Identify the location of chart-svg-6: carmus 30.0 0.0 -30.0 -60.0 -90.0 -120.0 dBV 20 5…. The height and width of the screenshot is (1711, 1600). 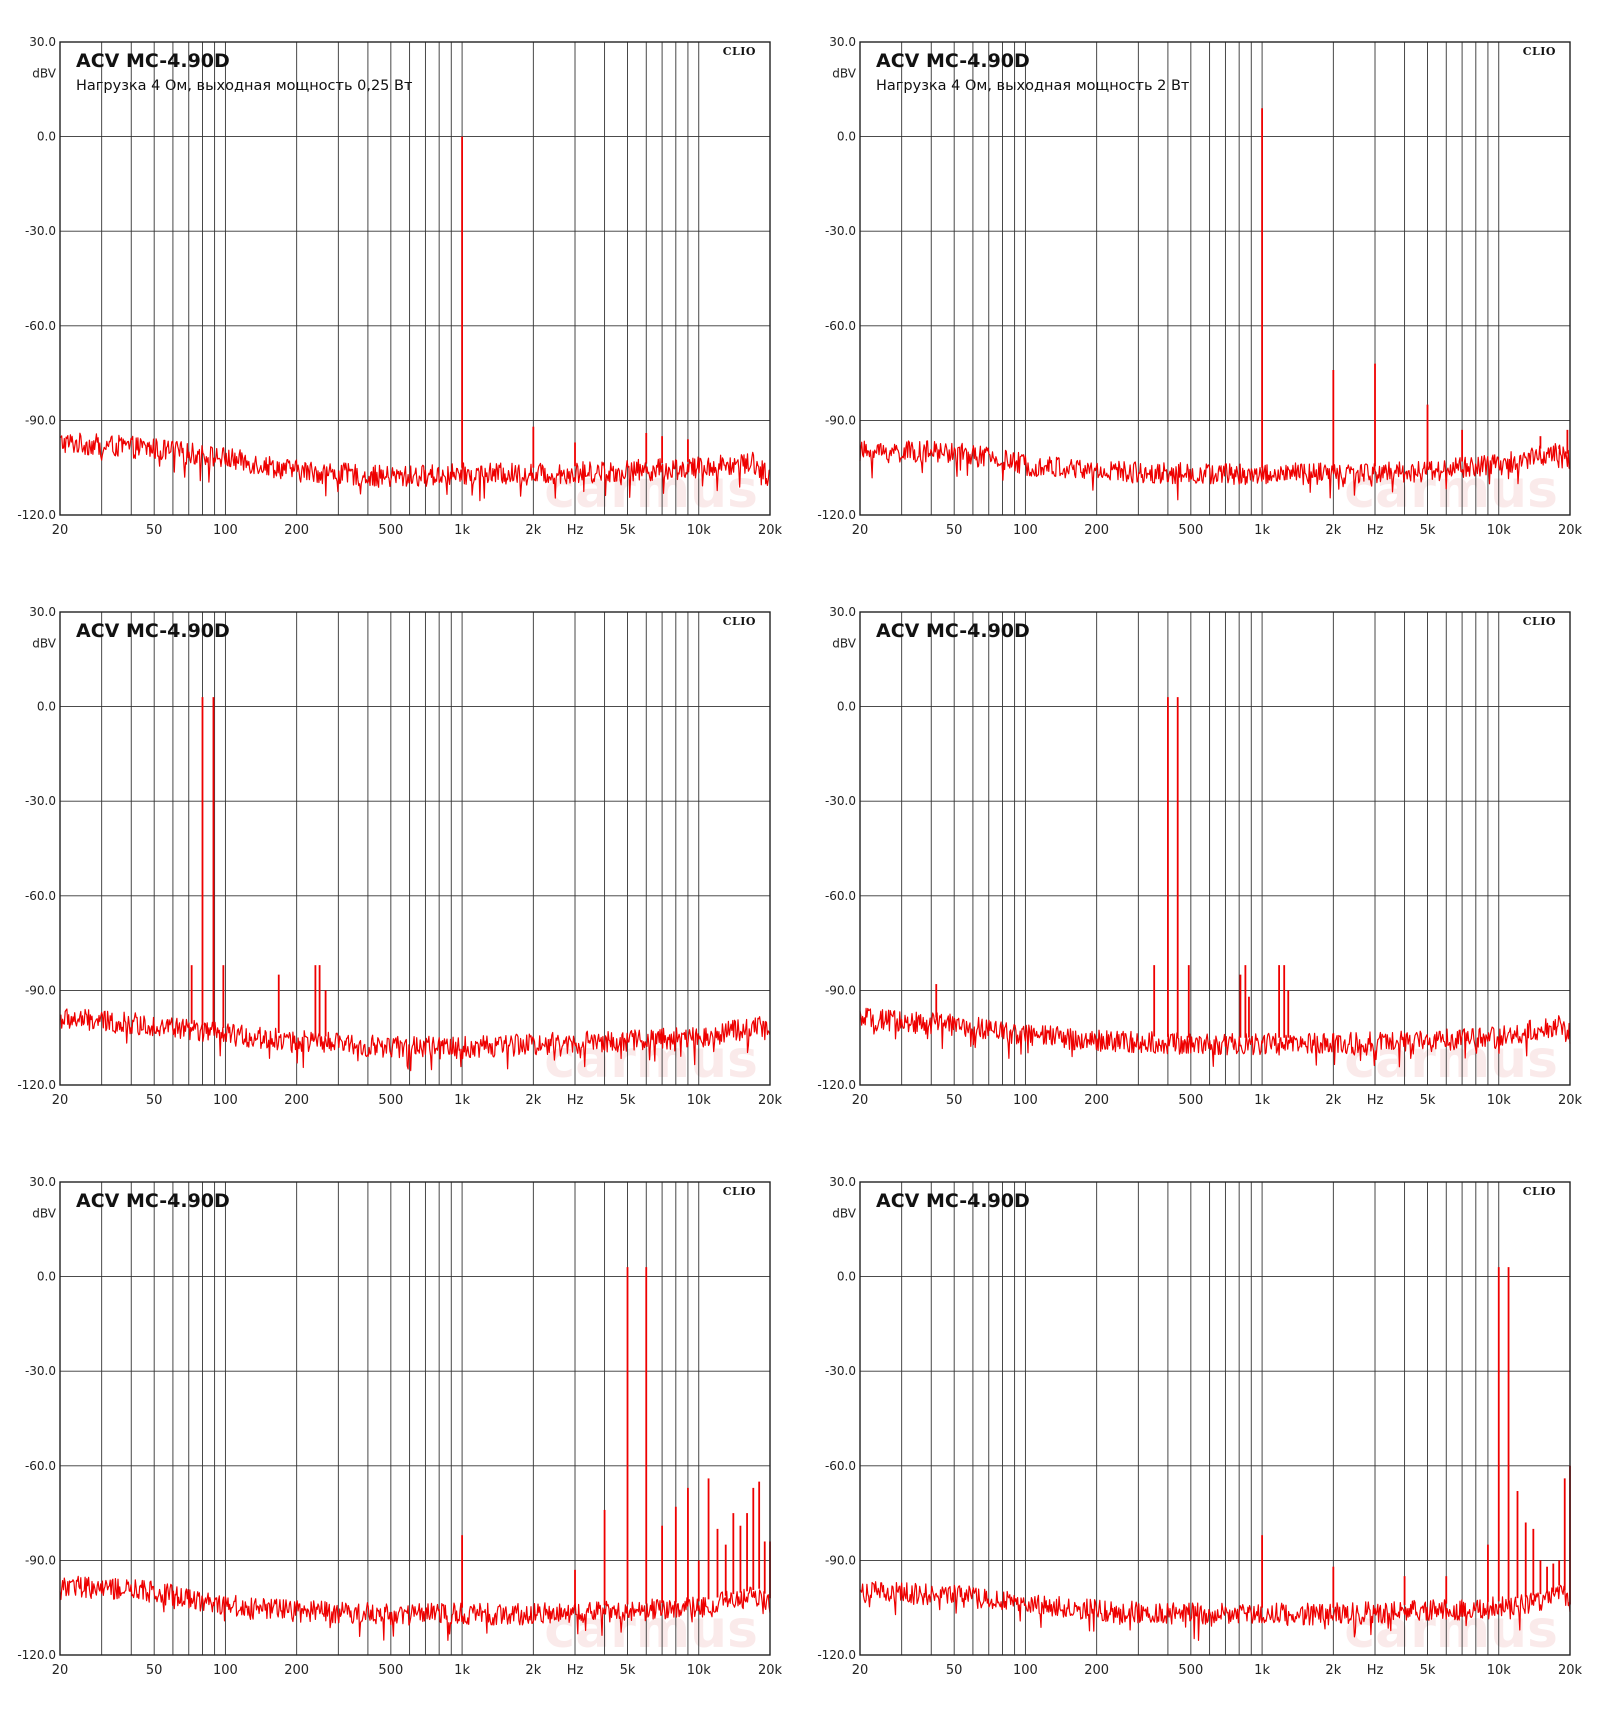
(1199, 1426).